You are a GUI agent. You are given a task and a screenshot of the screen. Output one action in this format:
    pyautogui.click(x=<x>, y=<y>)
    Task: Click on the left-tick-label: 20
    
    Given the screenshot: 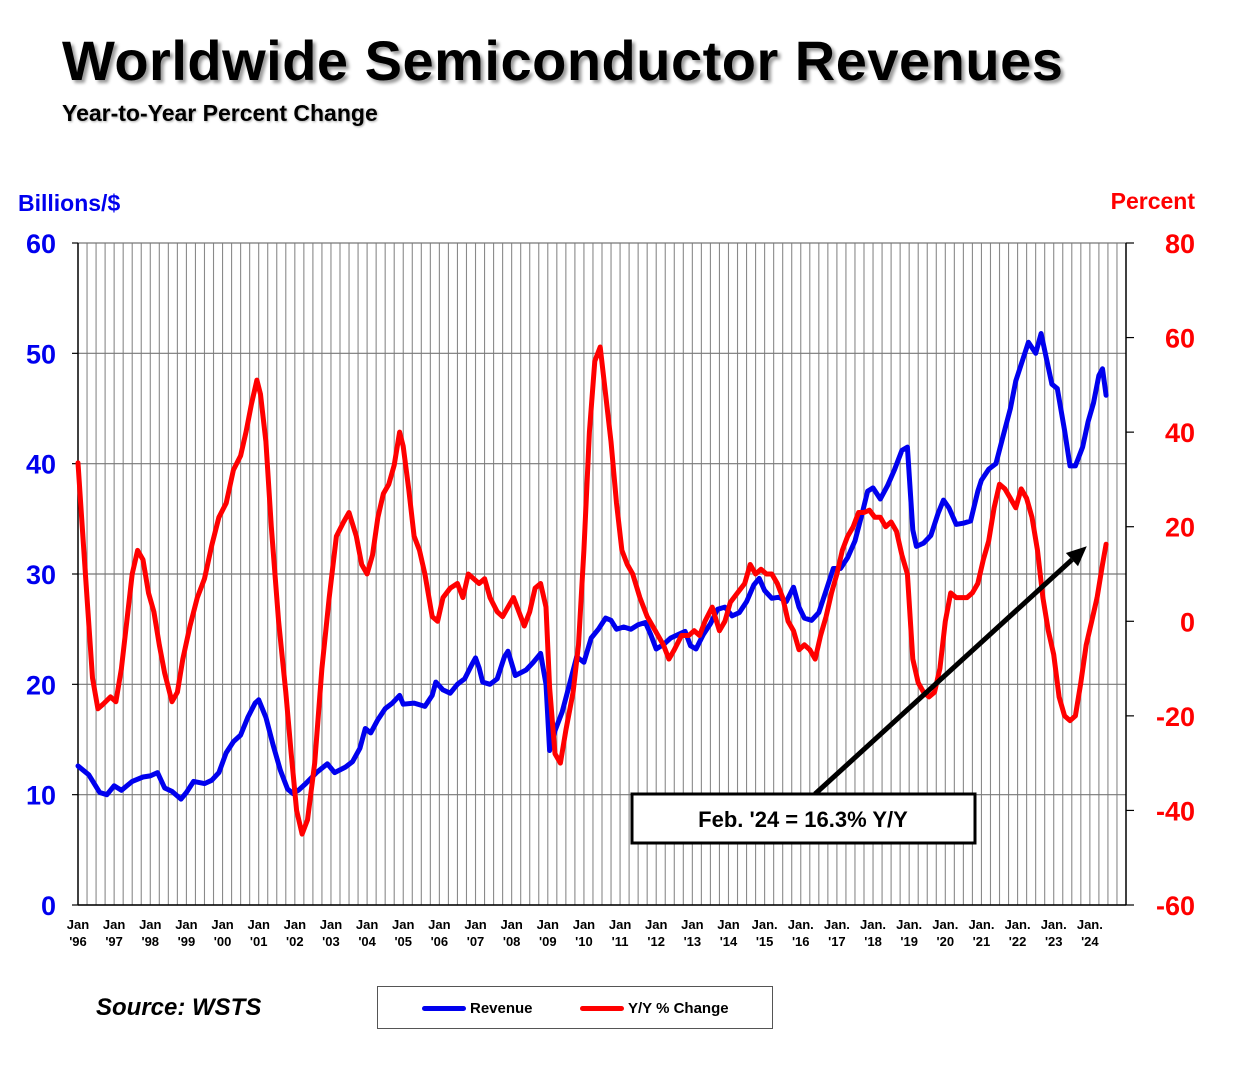 What is the action you would take?
    pyautogui.click(x=41, y=685)
    